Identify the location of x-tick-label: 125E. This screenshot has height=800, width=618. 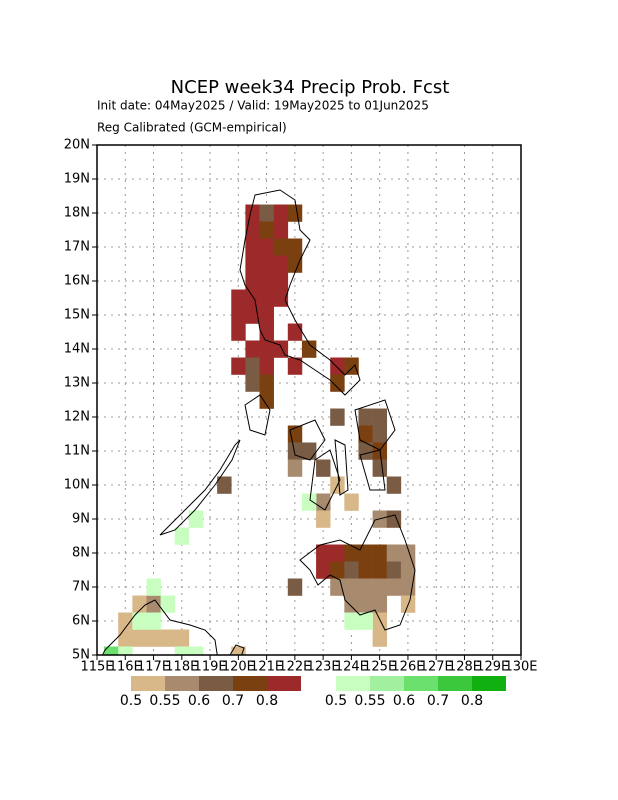
(379, 667).